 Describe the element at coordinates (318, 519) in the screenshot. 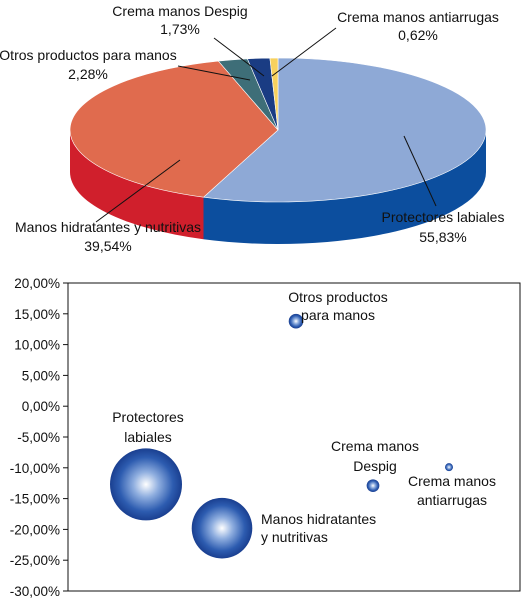

I see `bubble-label-manos-hidratantes-y-nutritivas: Manos hidratantes` at that location.